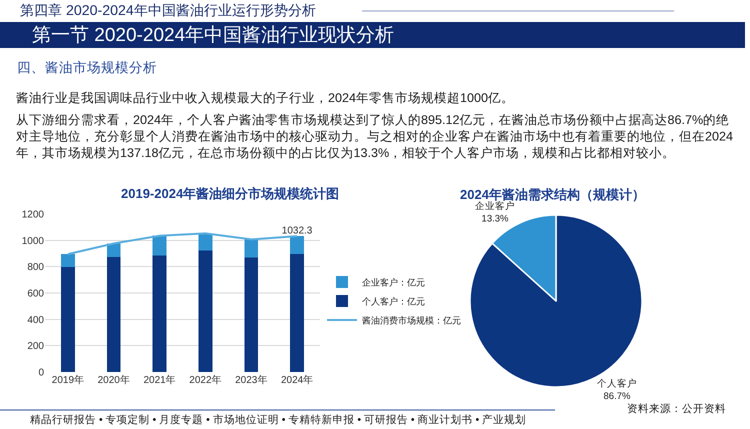 This screenshot has height=429, width=750. Describe the element at coordinates (114, 380) in the screenshot. I see `x-tick-label: 2020年` at that location.